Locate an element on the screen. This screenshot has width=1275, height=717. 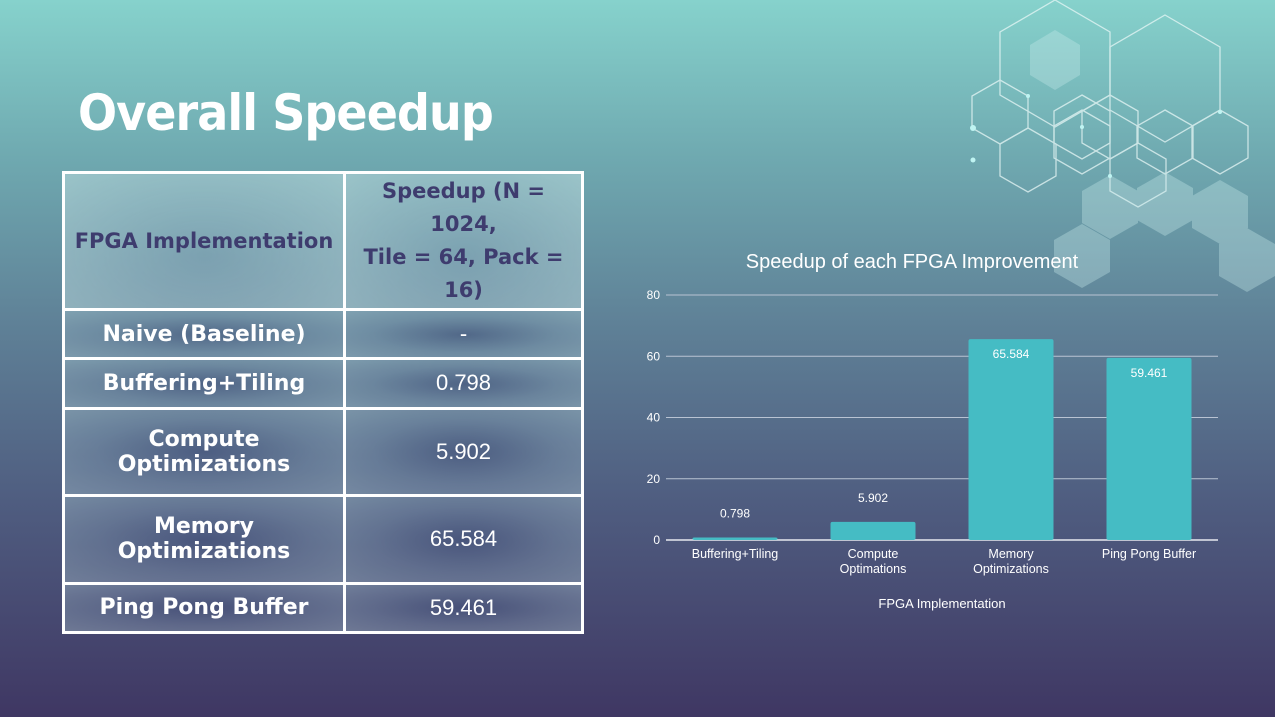
row-implementation: Compute Optimizations is located at coordinates (204, 452).